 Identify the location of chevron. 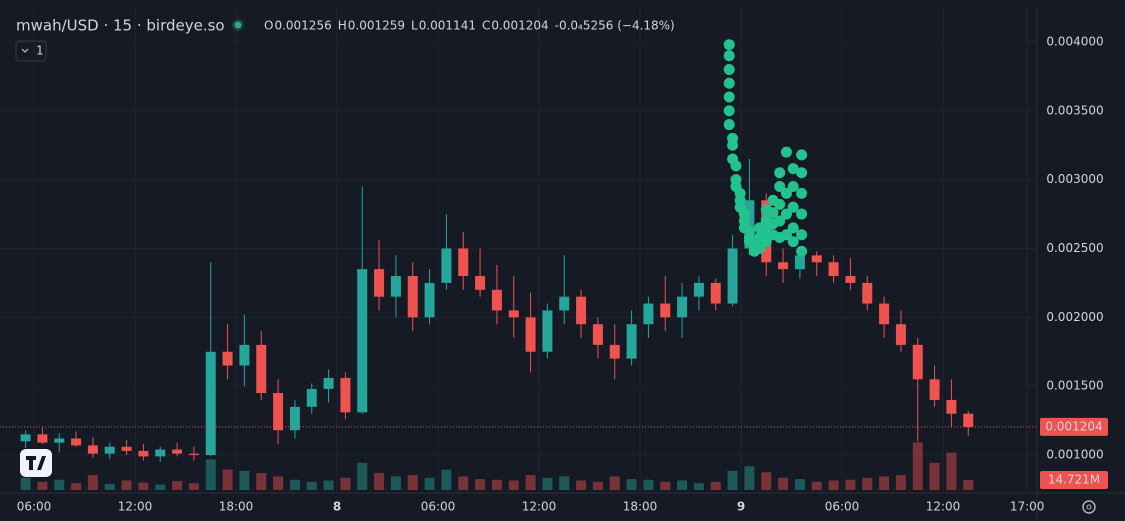
(25, 50).